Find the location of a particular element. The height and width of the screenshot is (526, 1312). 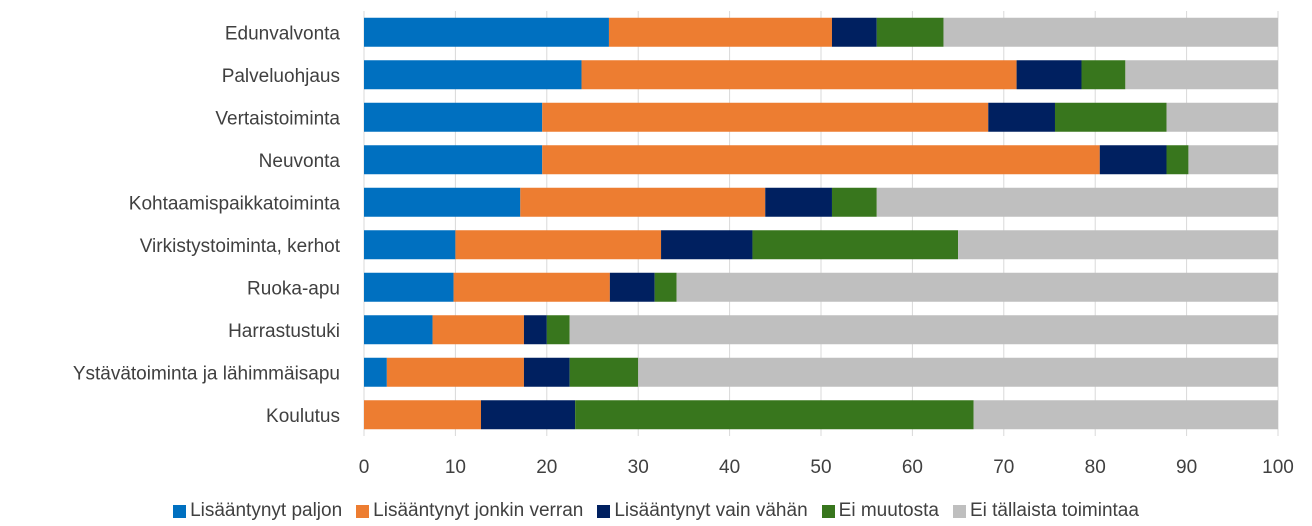

category-label: Neuvonta is located at coordinates (300, 161).